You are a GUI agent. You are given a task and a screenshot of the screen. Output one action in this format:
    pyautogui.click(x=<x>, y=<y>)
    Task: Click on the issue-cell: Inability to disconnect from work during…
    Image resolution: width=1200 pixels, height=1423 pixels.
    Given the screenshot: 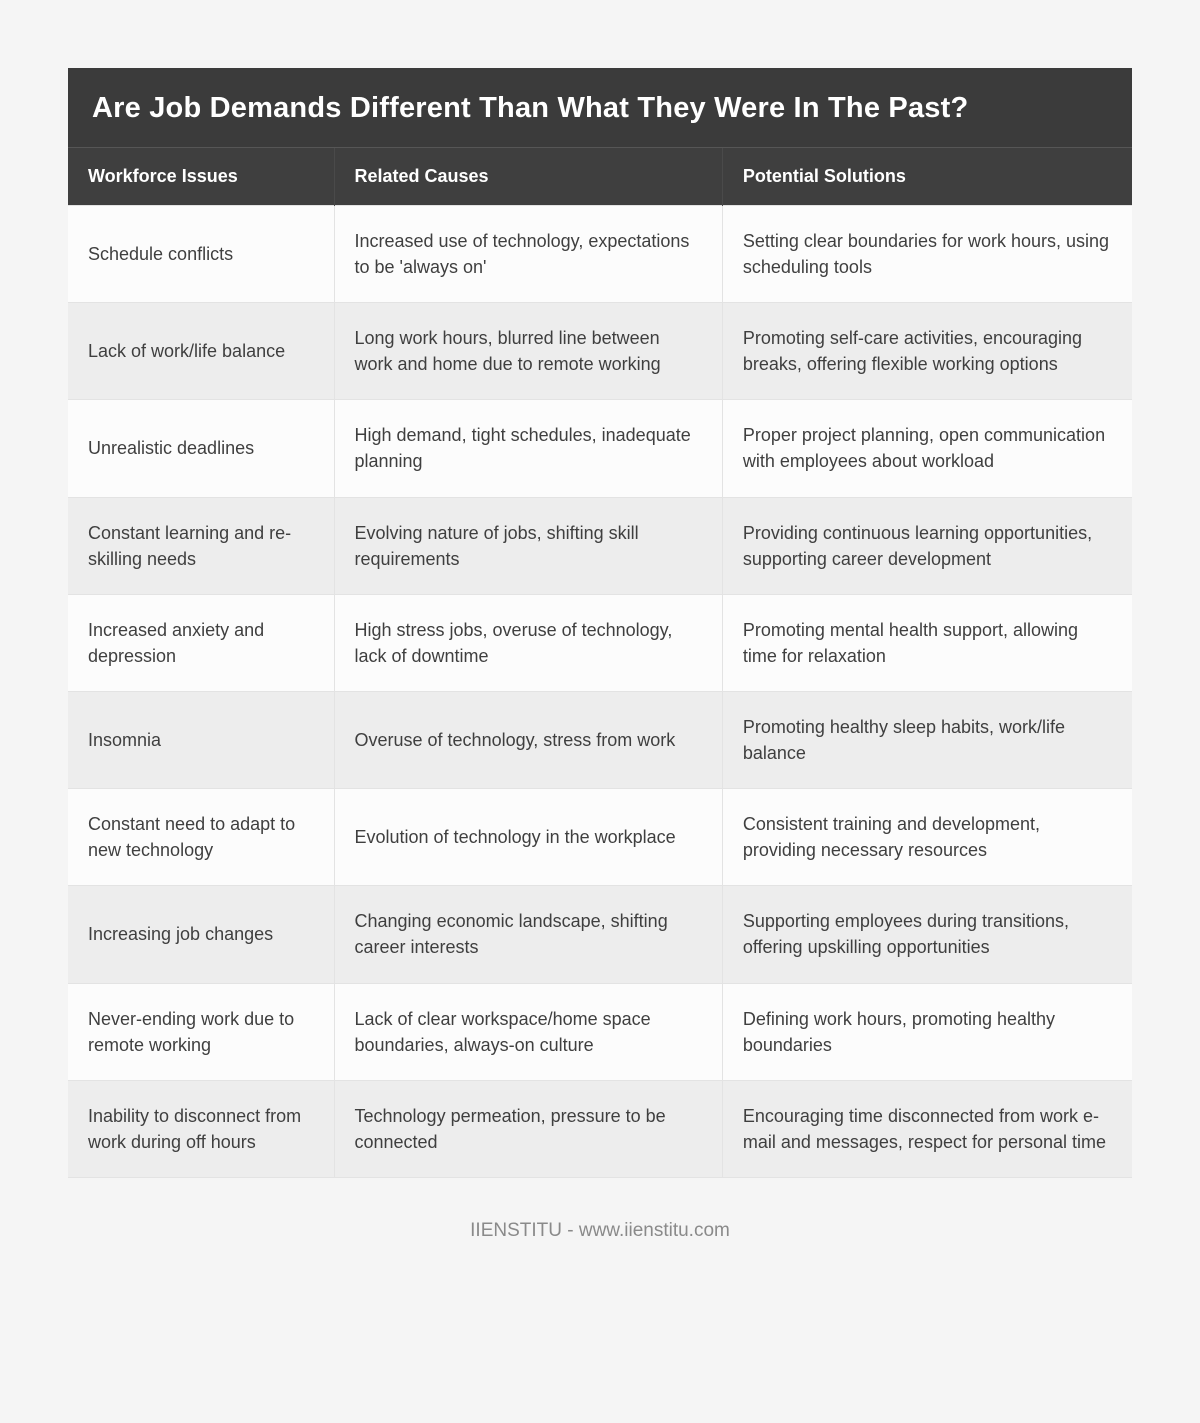 What is the action you would take?
    pyautogui.click(x=201, y=1128)
    